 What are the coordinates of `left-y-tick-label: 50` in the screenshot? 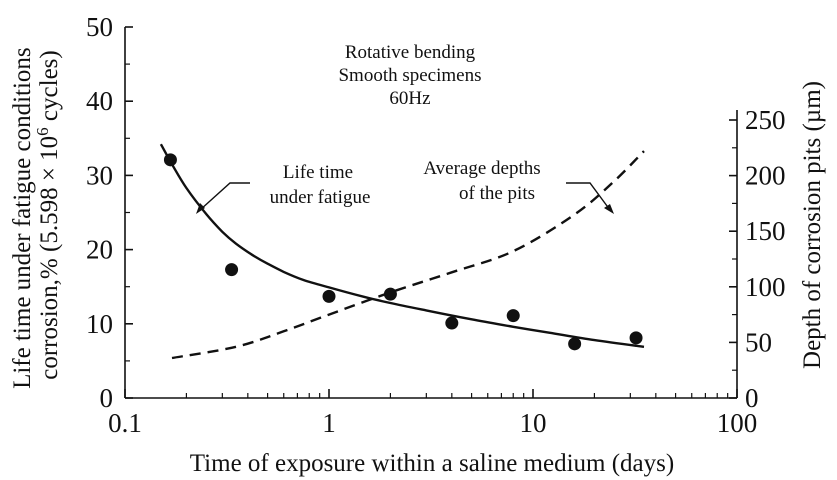 It's located at (99, 27).